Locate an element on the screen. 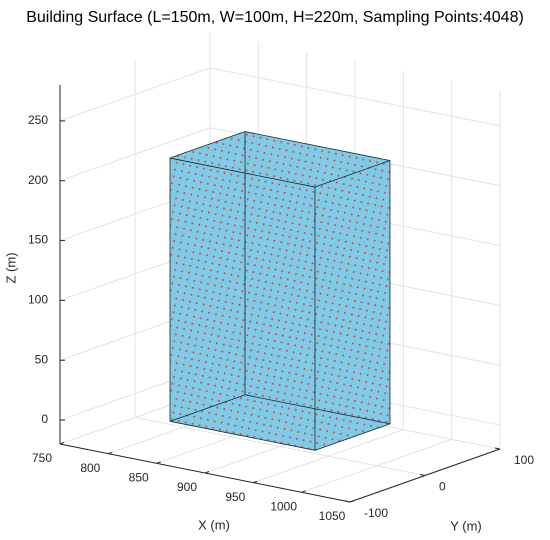 The height and width of the screenshot is (540, 550). grid-line is located at coordinates (280, 446).